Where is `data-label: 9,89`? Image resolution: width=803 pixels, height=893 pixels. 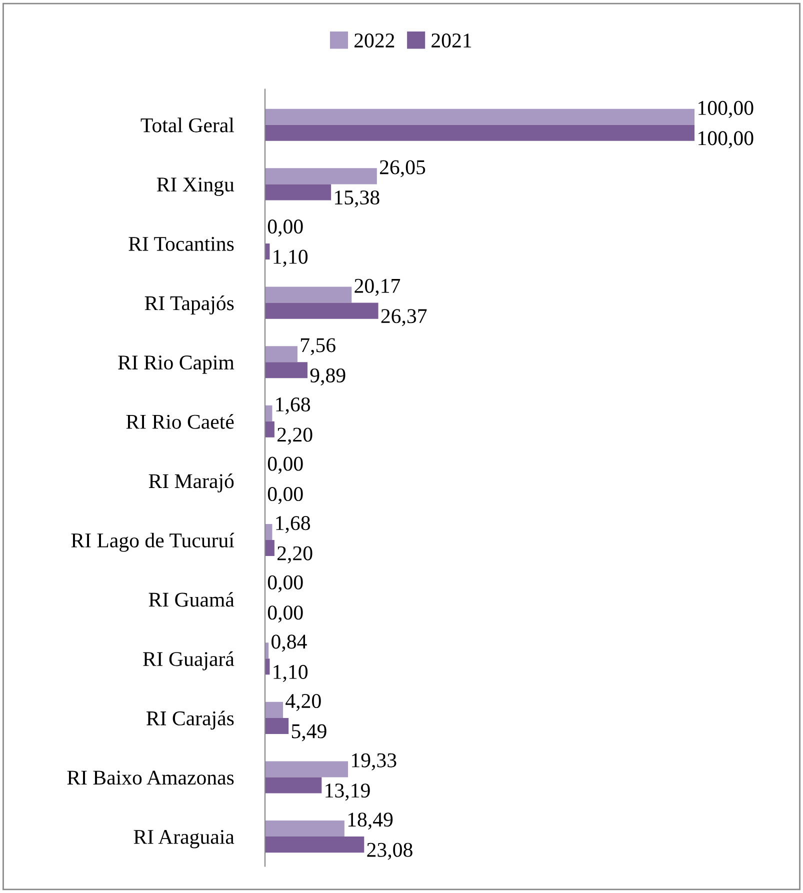
data-label: 9,89 is located at coordinates (328, 377).